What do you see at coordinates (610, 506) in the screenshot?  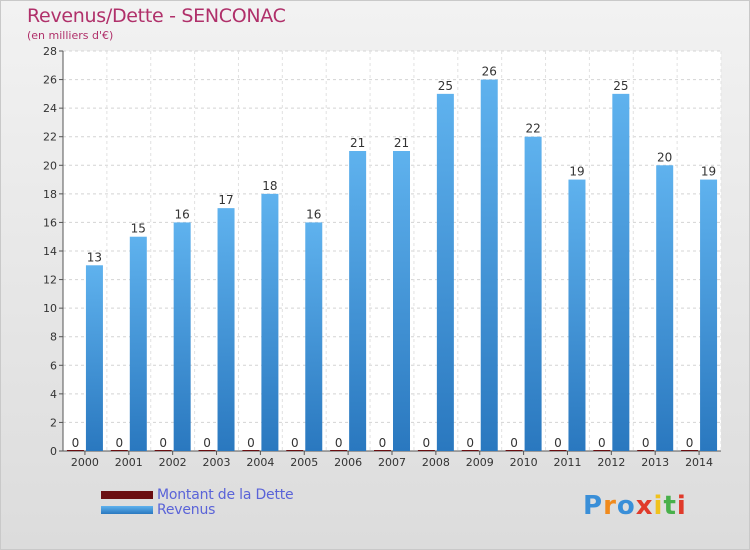 I see `logo-letter: r` at bounding box center [610, 506].